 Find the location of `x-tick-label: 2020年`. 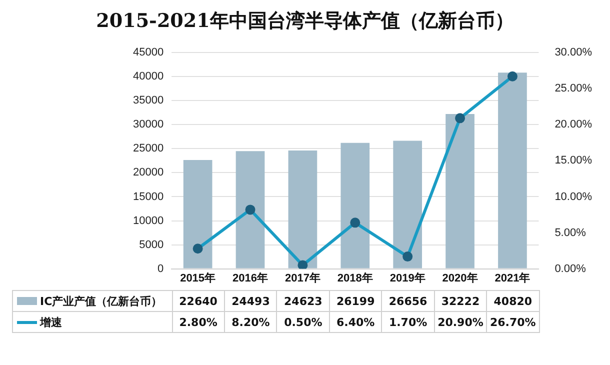

x-tick-label: 2020年 is located at coordinates (460, 277).